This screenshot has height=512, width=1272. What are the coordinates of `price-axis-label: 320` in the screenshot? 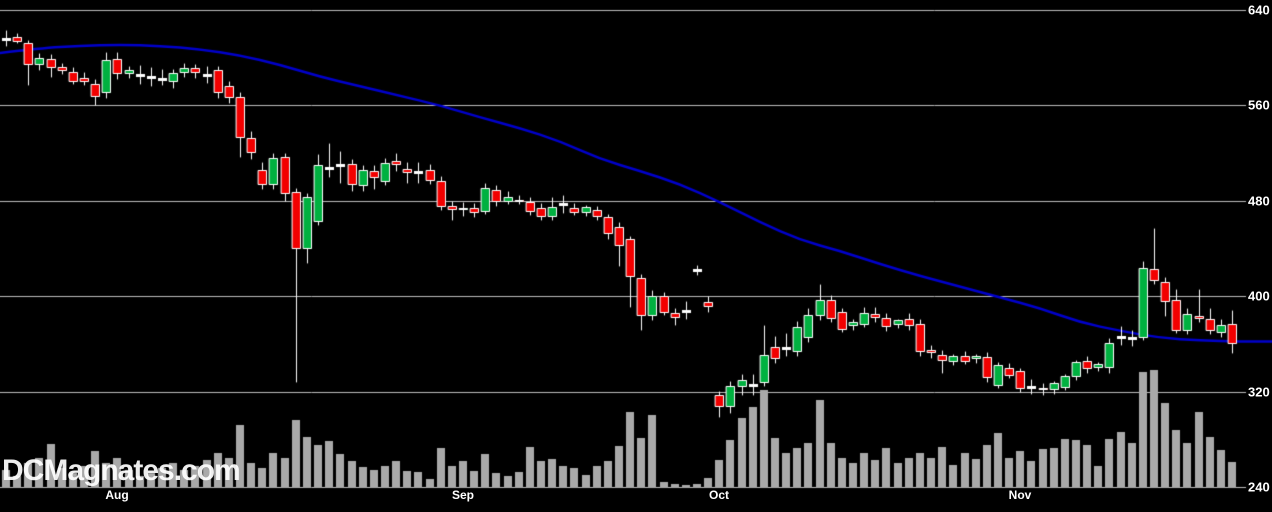 It's located at (1259, 392).